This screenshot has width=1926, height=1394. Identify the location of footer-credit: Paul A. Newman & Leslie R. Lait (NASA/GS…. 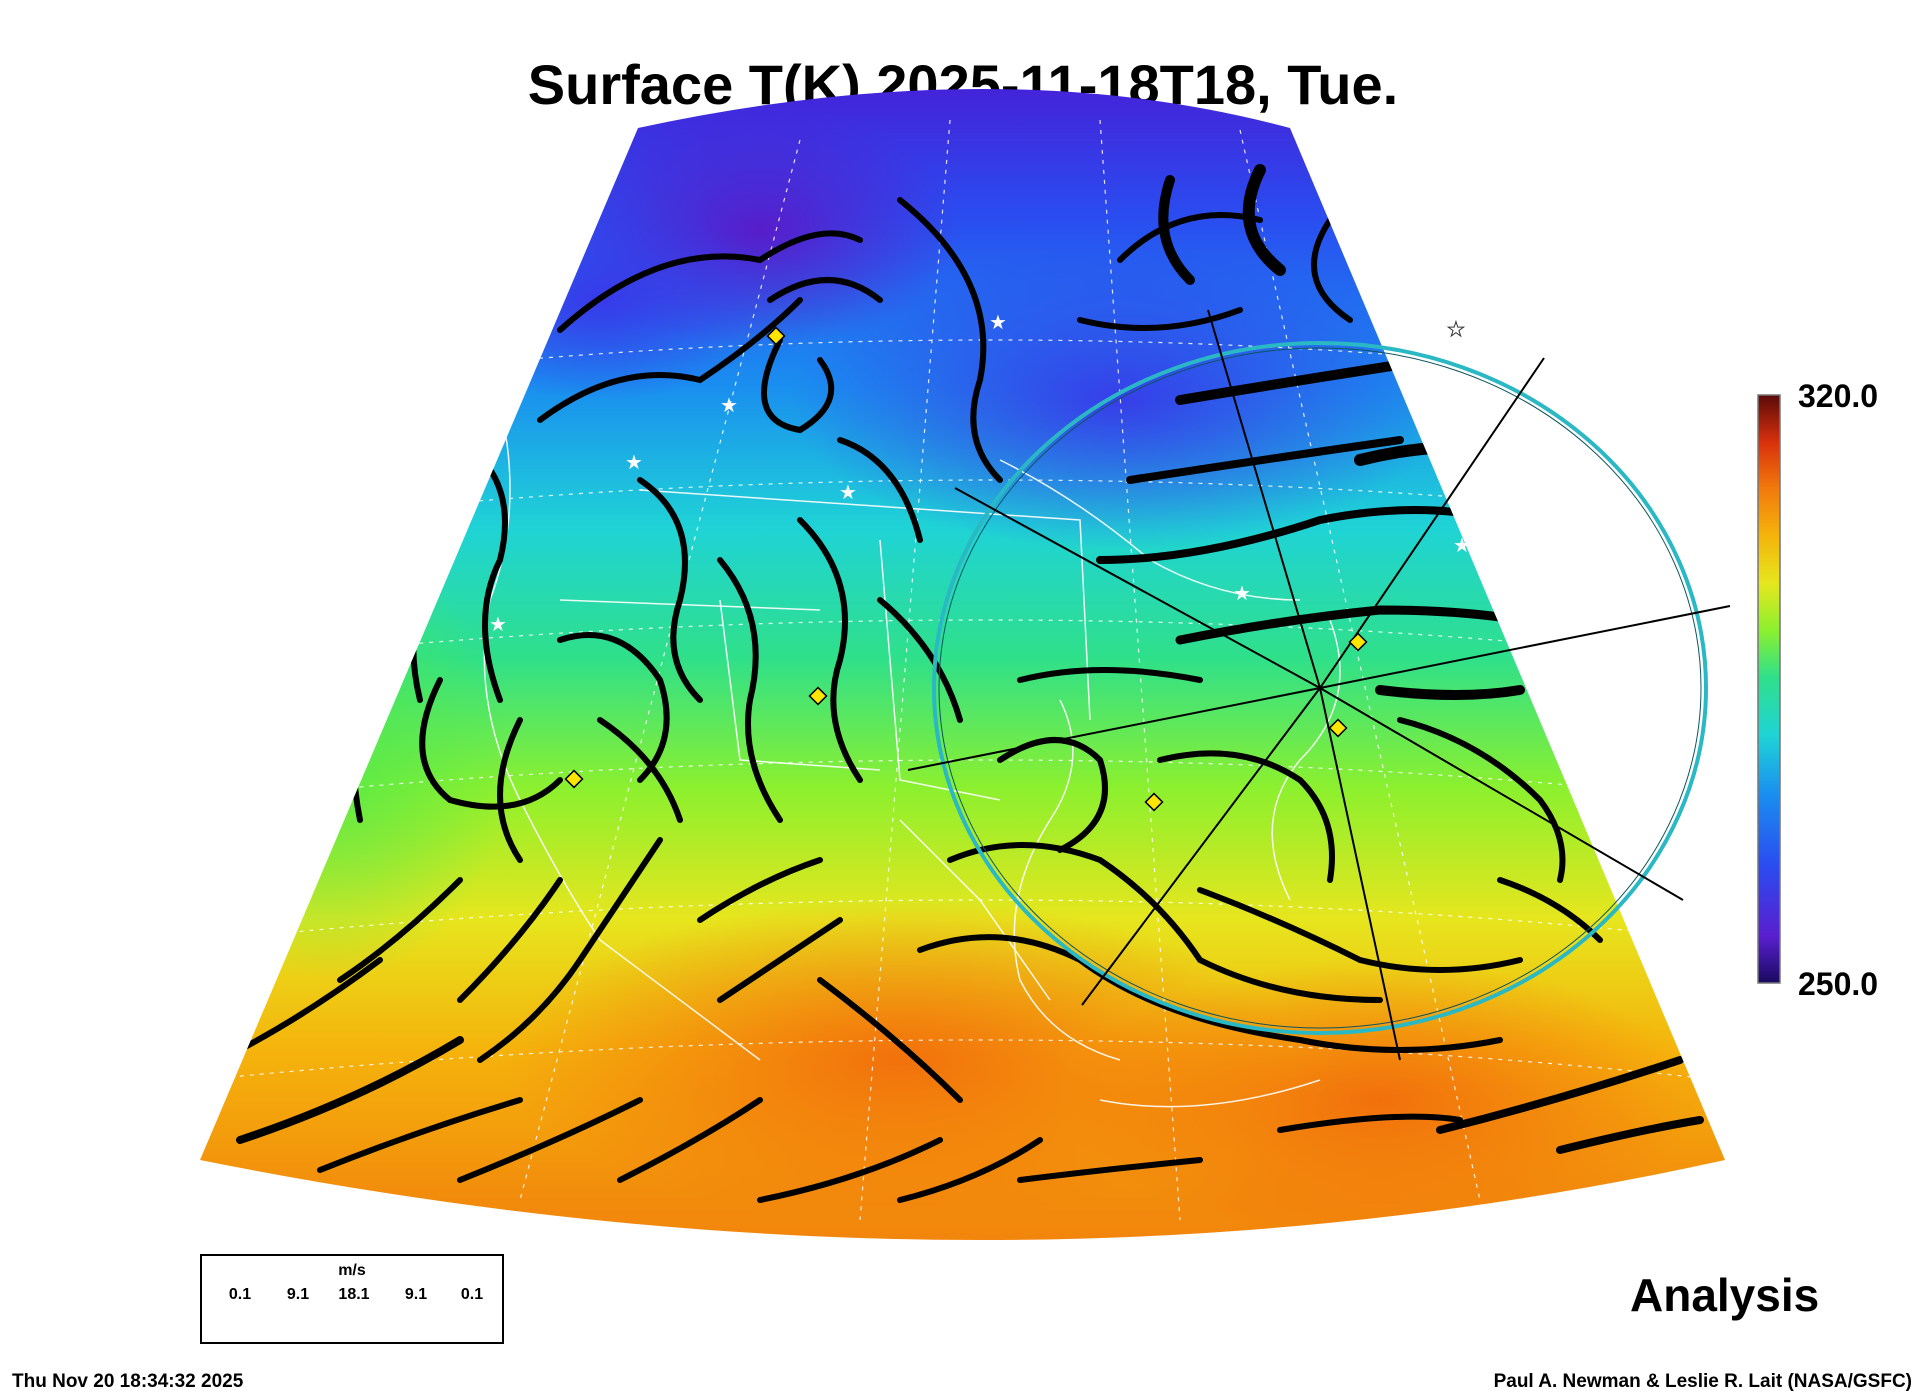
(1702, 1381).